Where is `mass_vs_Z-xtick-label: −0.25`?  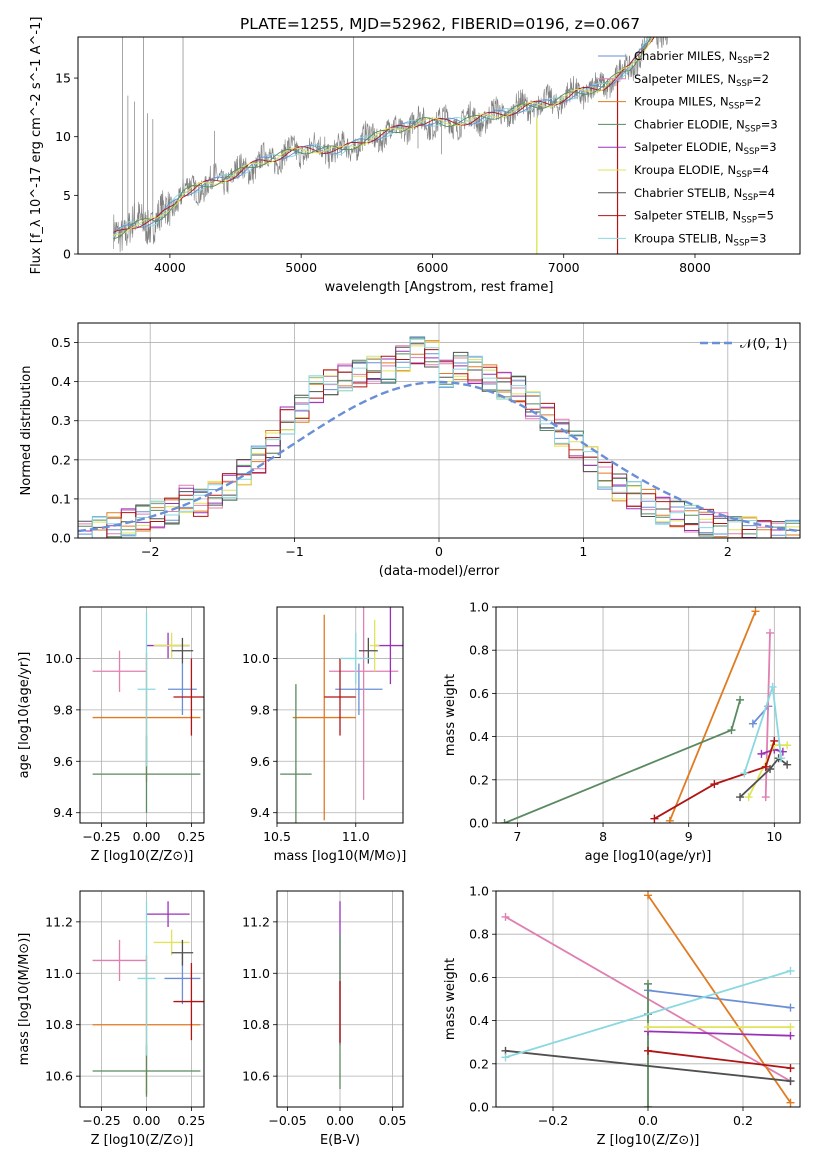
mass_vs_Z-xtick-label: −0.25 is located at coordinates (101, 1120).